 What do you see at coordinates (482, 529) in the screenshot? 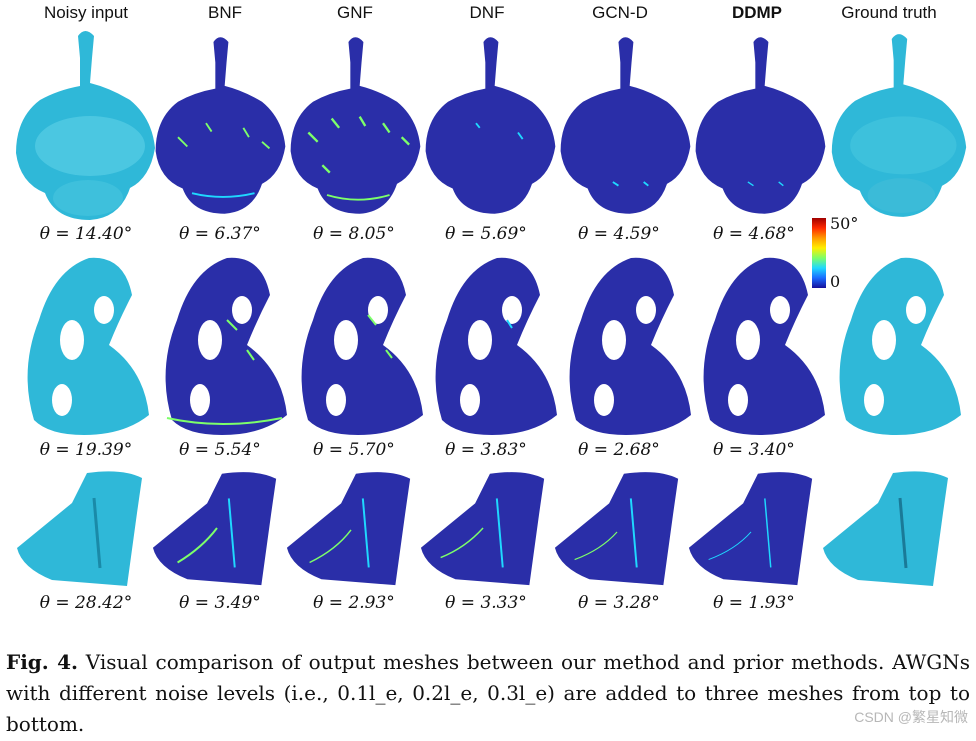
I see `mesh-cad-dnf` at bounding box center [482, 529].